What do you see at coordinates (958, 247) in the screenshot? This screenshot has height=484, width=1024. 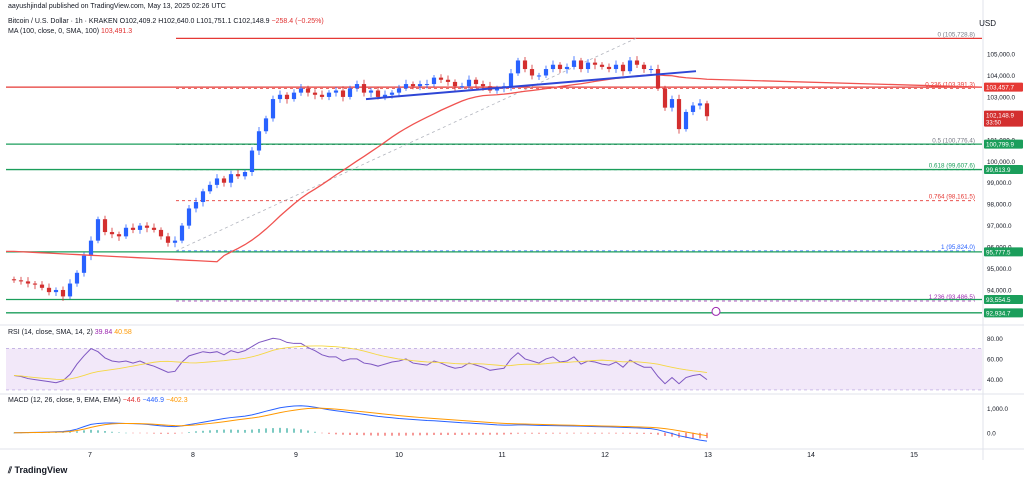 I see `fib-level-label: 1 (95,824.0)` at bounding box center [958, 247].